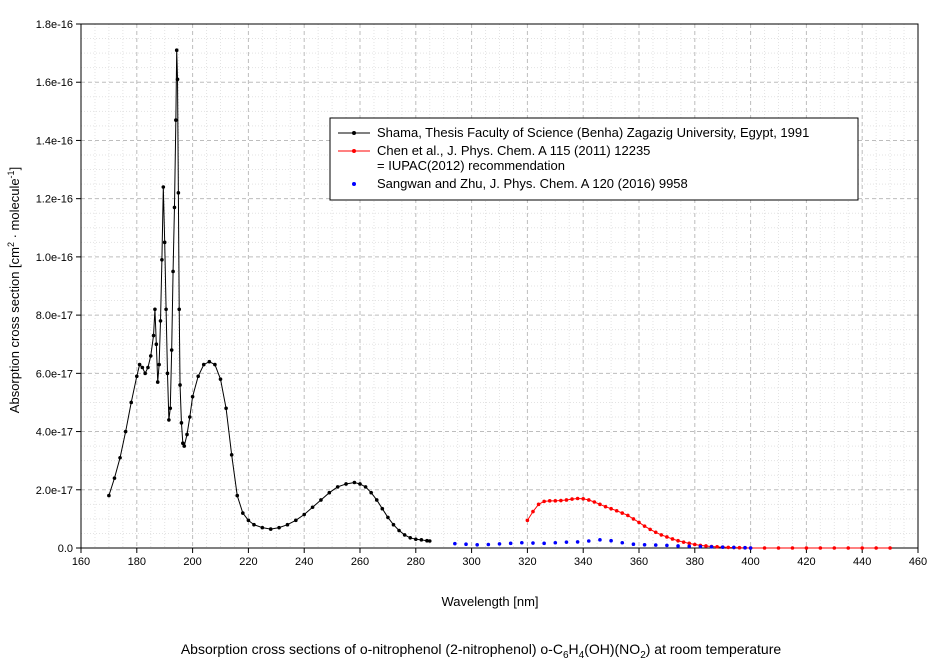 The width and height of the screenshot is (942, 667). I want to click on legend-box, so click(594, 159).